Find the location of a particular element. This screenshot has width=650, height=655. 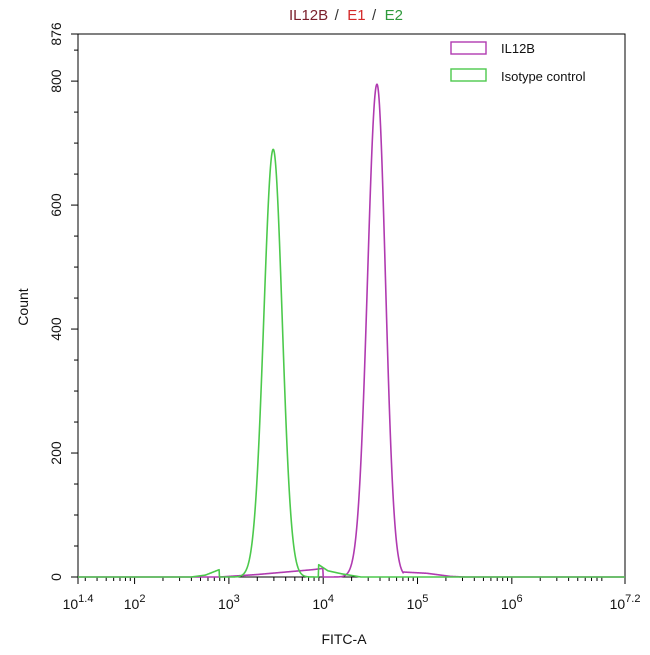

y-tick-label: 400 is located at coordinates (56, 329).